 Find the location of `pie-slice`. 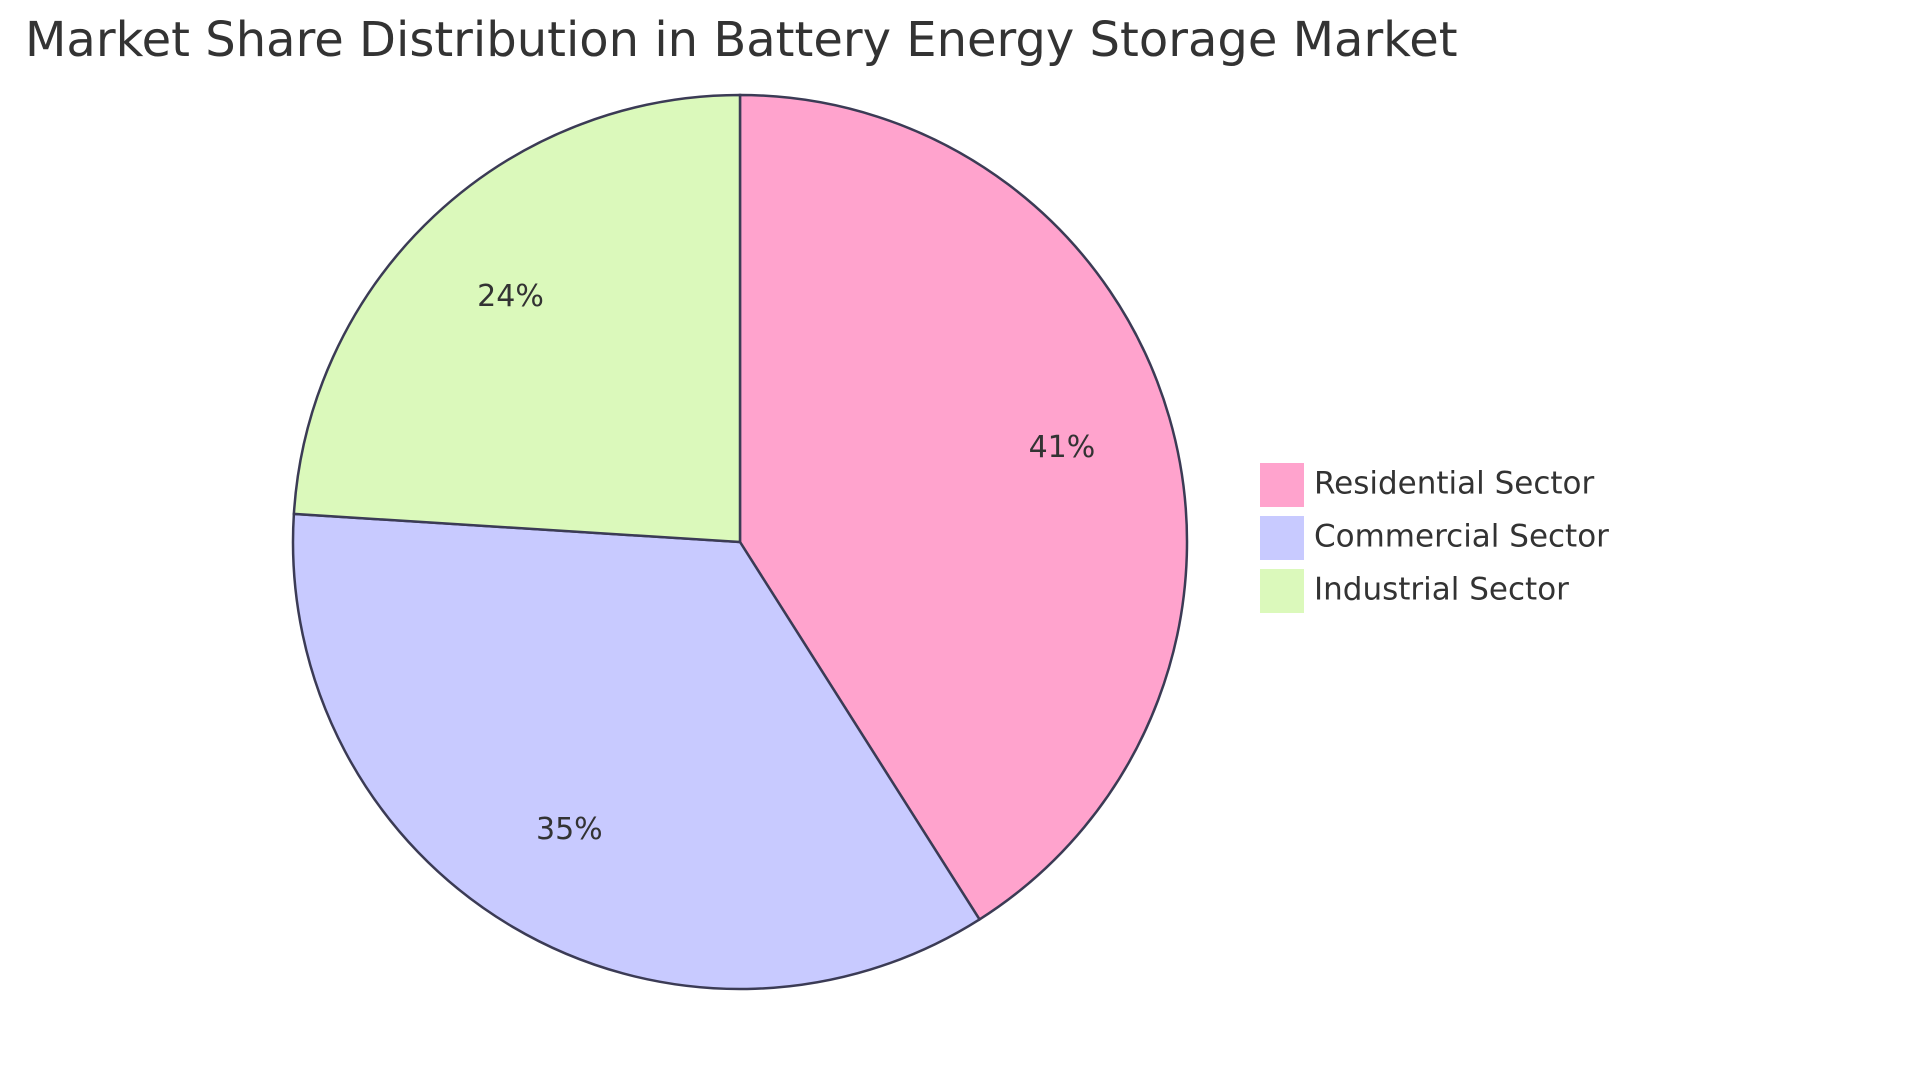

pie-slice is located at coordinates (517, 318).